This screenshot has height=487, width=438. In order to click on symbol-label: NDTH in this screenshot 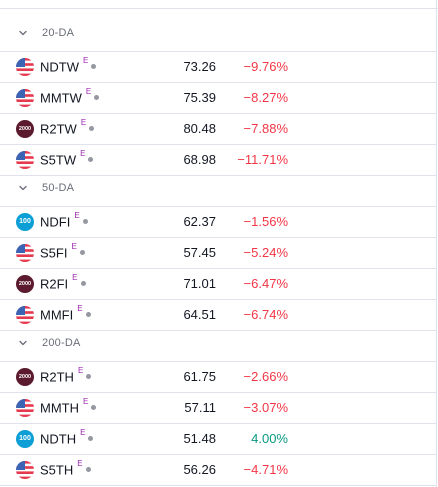, I will do `click(58, 439)`.